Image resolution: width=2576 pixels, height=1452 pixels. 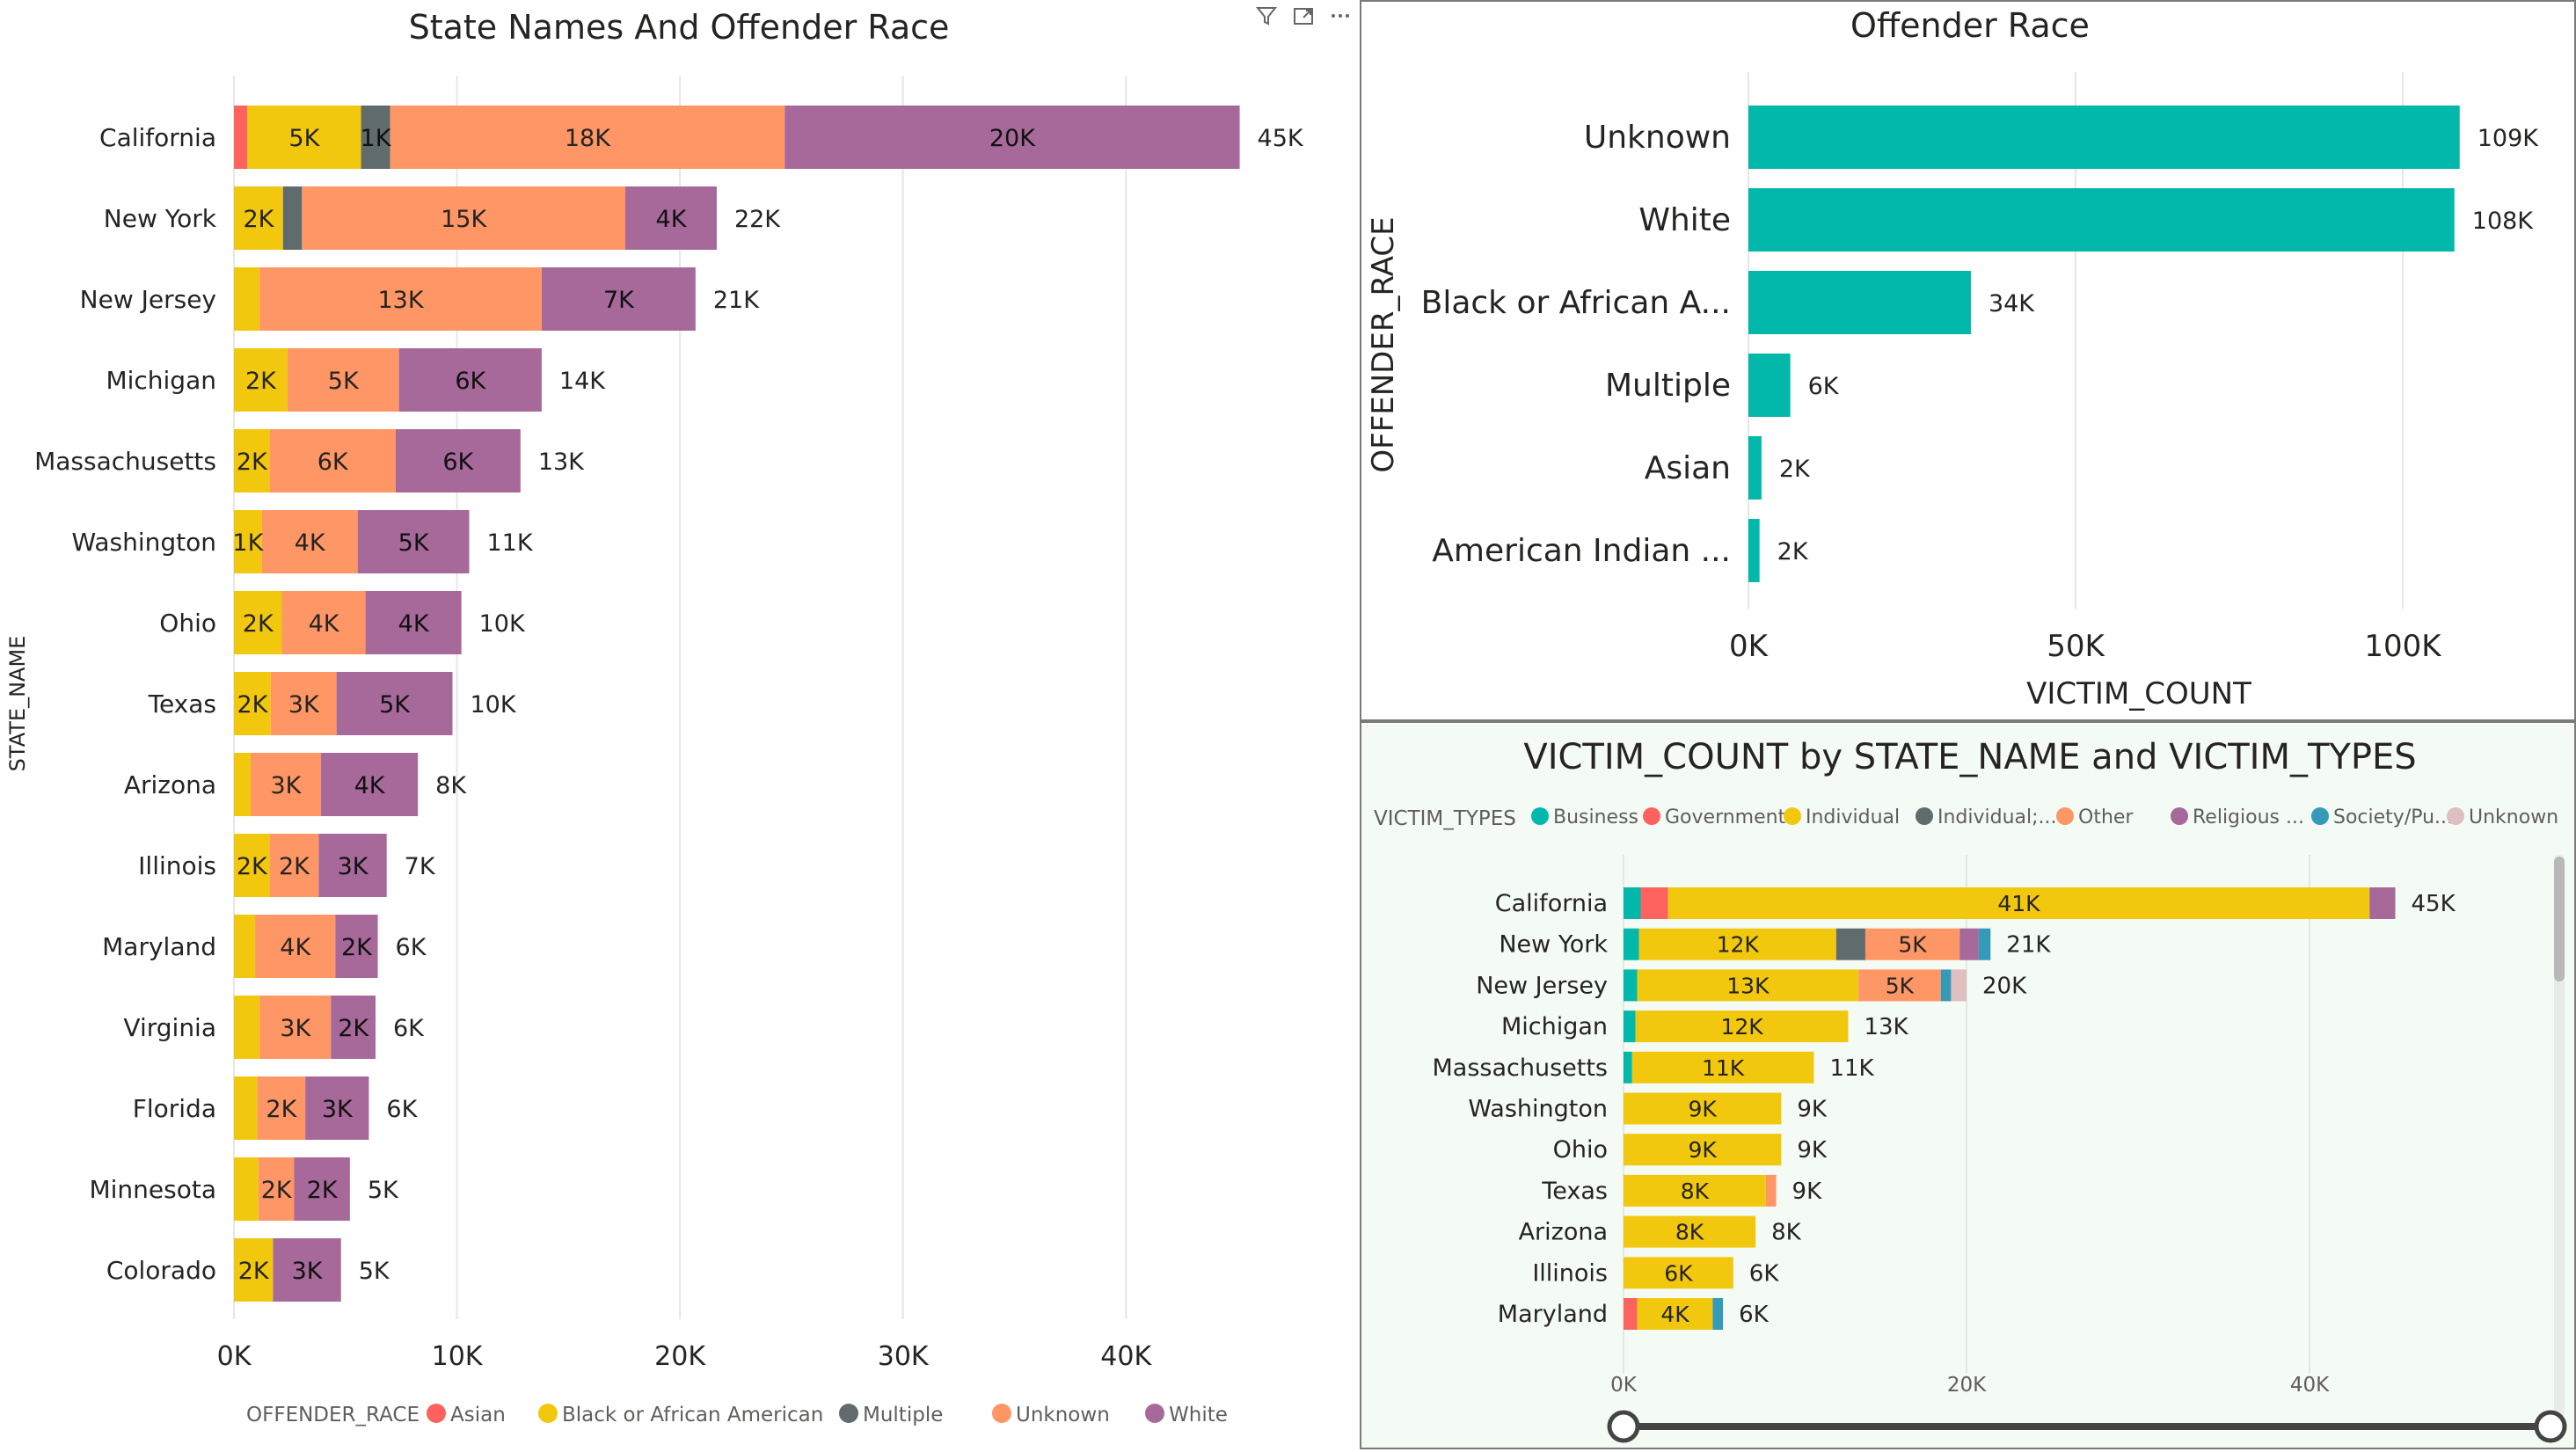 I want to click on legend-item-label: Government, so click(x=1725, y=817).